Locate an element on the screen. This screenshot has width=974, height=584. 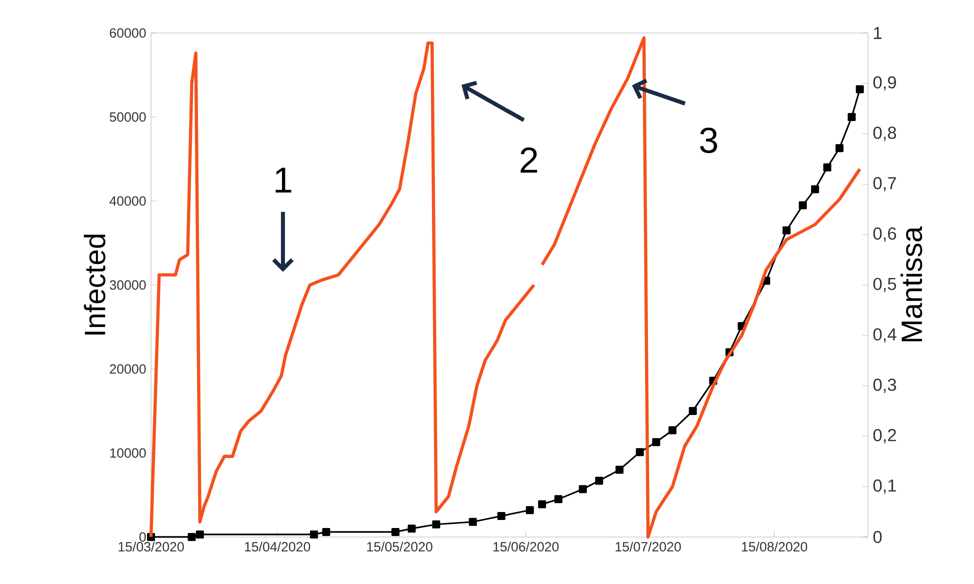
y2-tick-label: 0,7 is located at coordinates (884, 184).